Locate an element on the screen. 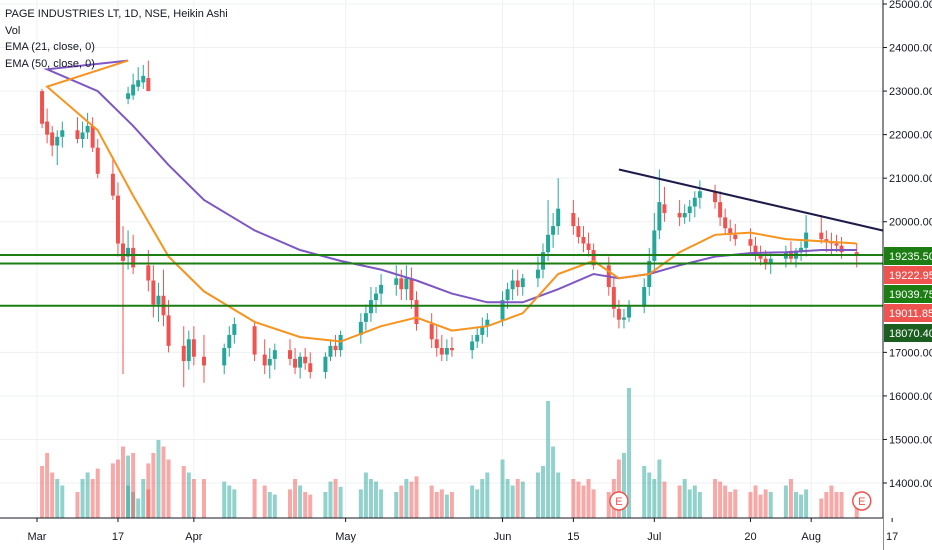 The height and width of the screenshot is (550, 932). ema21-legend: EMA (21, close, 0) is located at coordinates (50, 47).